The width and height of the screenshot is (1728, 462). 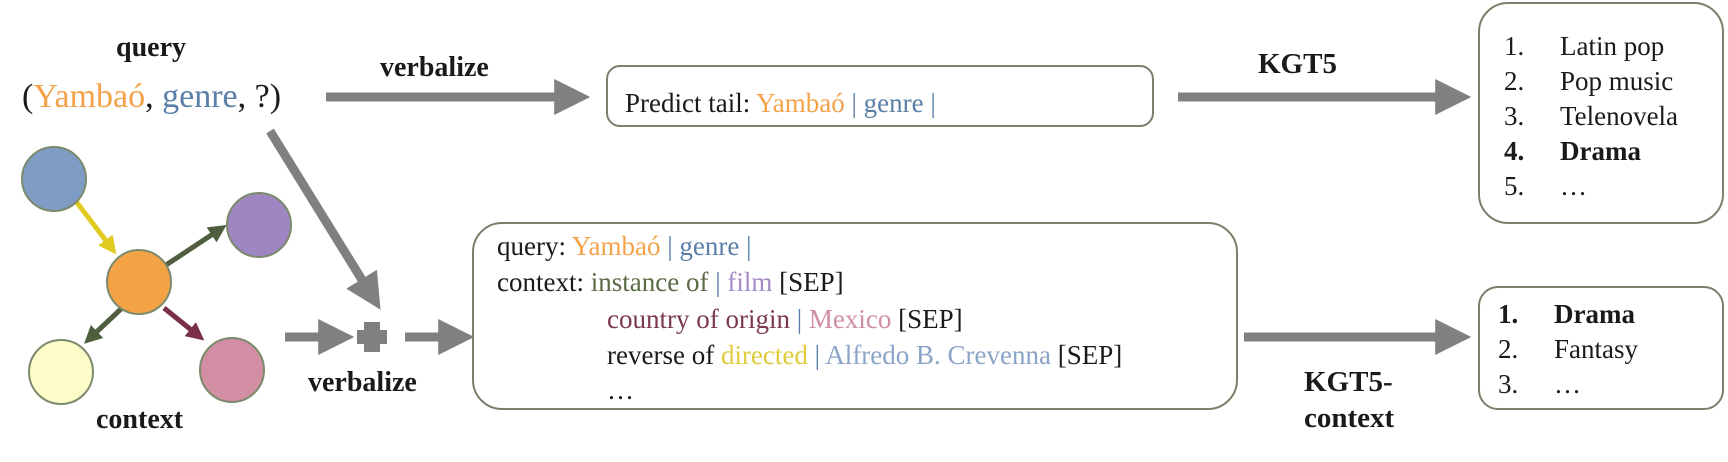 I want to click on top-result-4-label: Drama, so click(x=1600, y=151).